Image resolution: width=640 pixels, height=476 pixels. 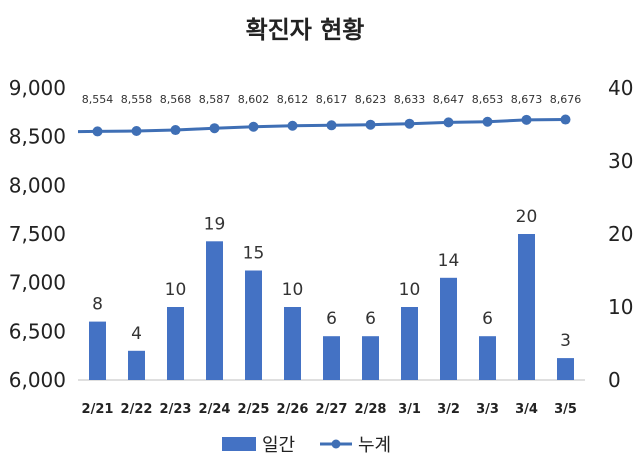 What do you see at coordinates (410, 99) in the screenshot?
I see `cumulative-value-label: 8,633` at bounding box center [410, 99].